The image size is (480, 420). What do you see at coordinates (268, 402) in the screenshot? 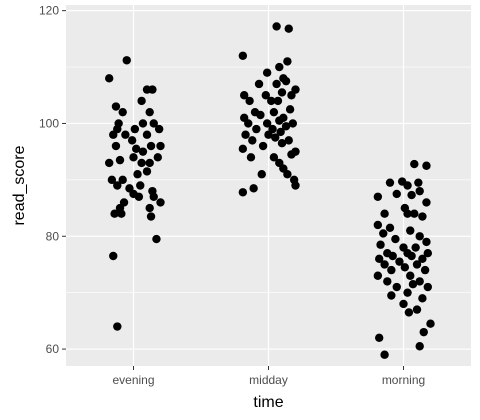
I see `x-axis-title: time` at bounding box center [268, 402].